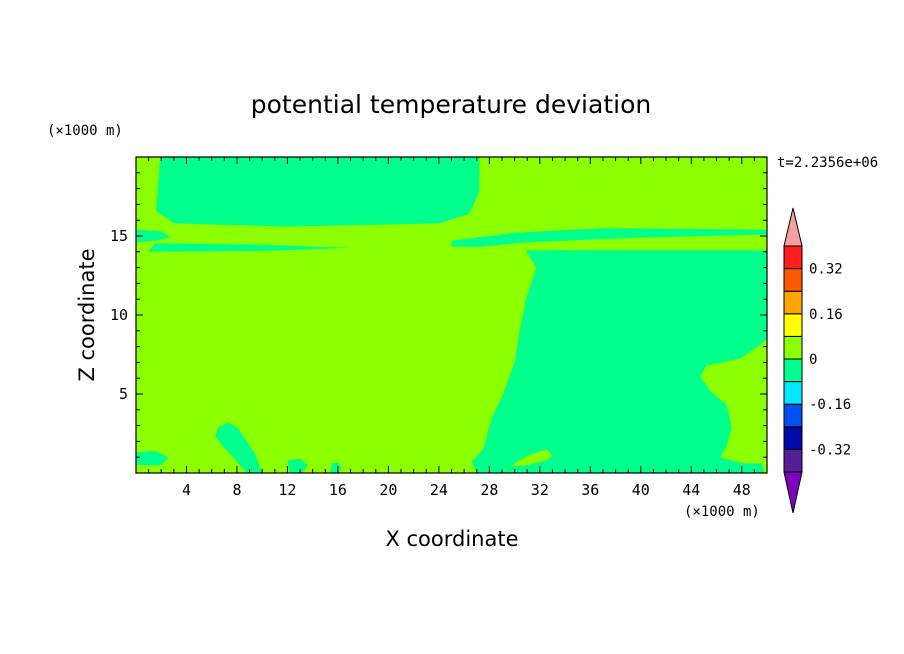  I want to click on region-small-cell-x7, so click(239, 447).